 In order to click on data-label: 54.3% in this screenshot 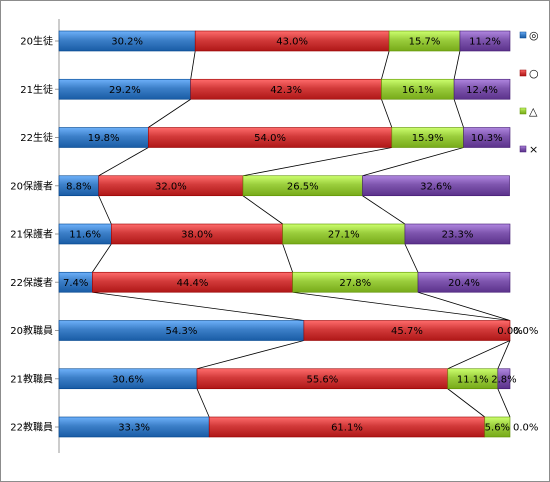, I will do `click(182, 331)`.